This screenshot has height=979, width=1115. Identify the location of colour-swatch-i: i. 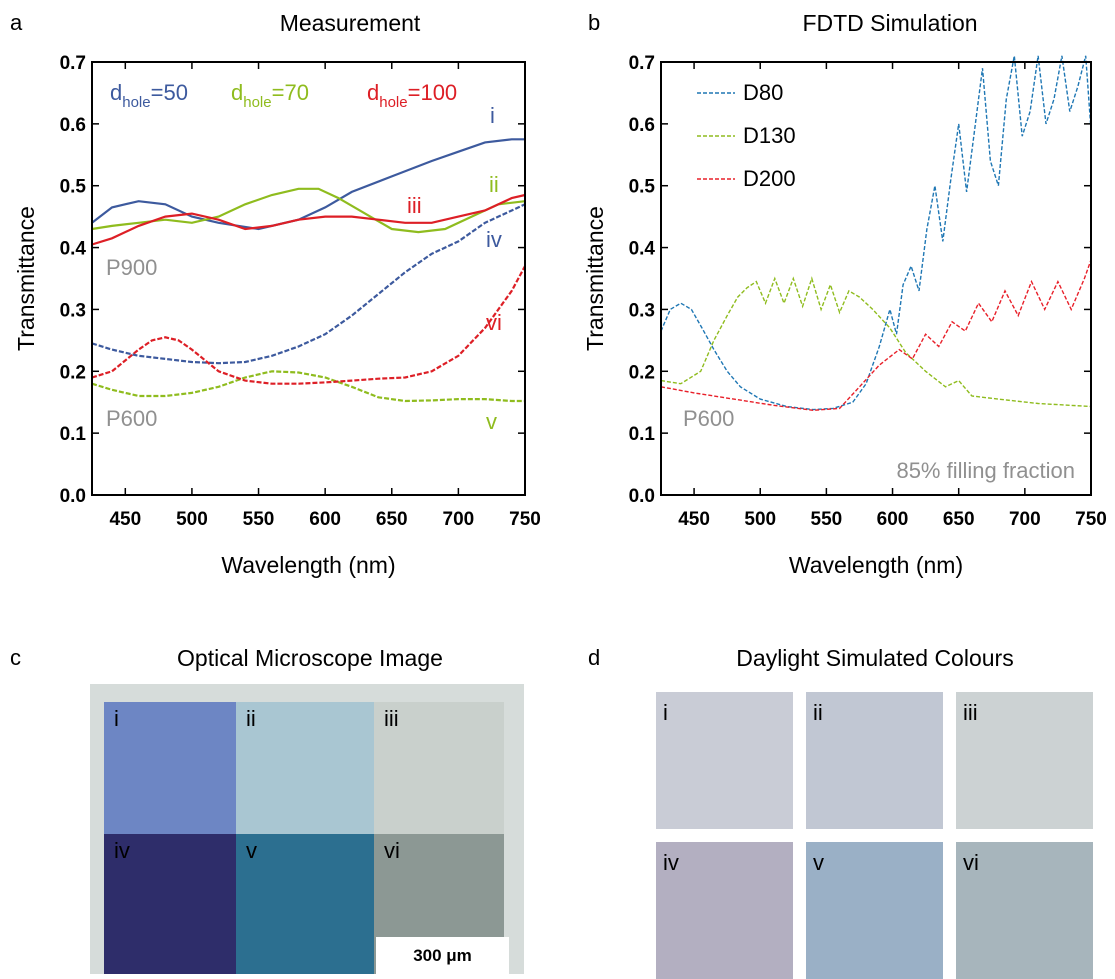
(724, 760).